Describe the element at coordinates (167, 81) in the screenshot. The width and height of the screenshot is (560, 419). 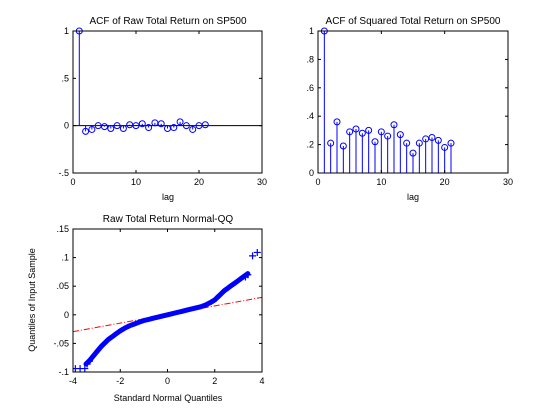
I see `acf-raw-marks` at that location.